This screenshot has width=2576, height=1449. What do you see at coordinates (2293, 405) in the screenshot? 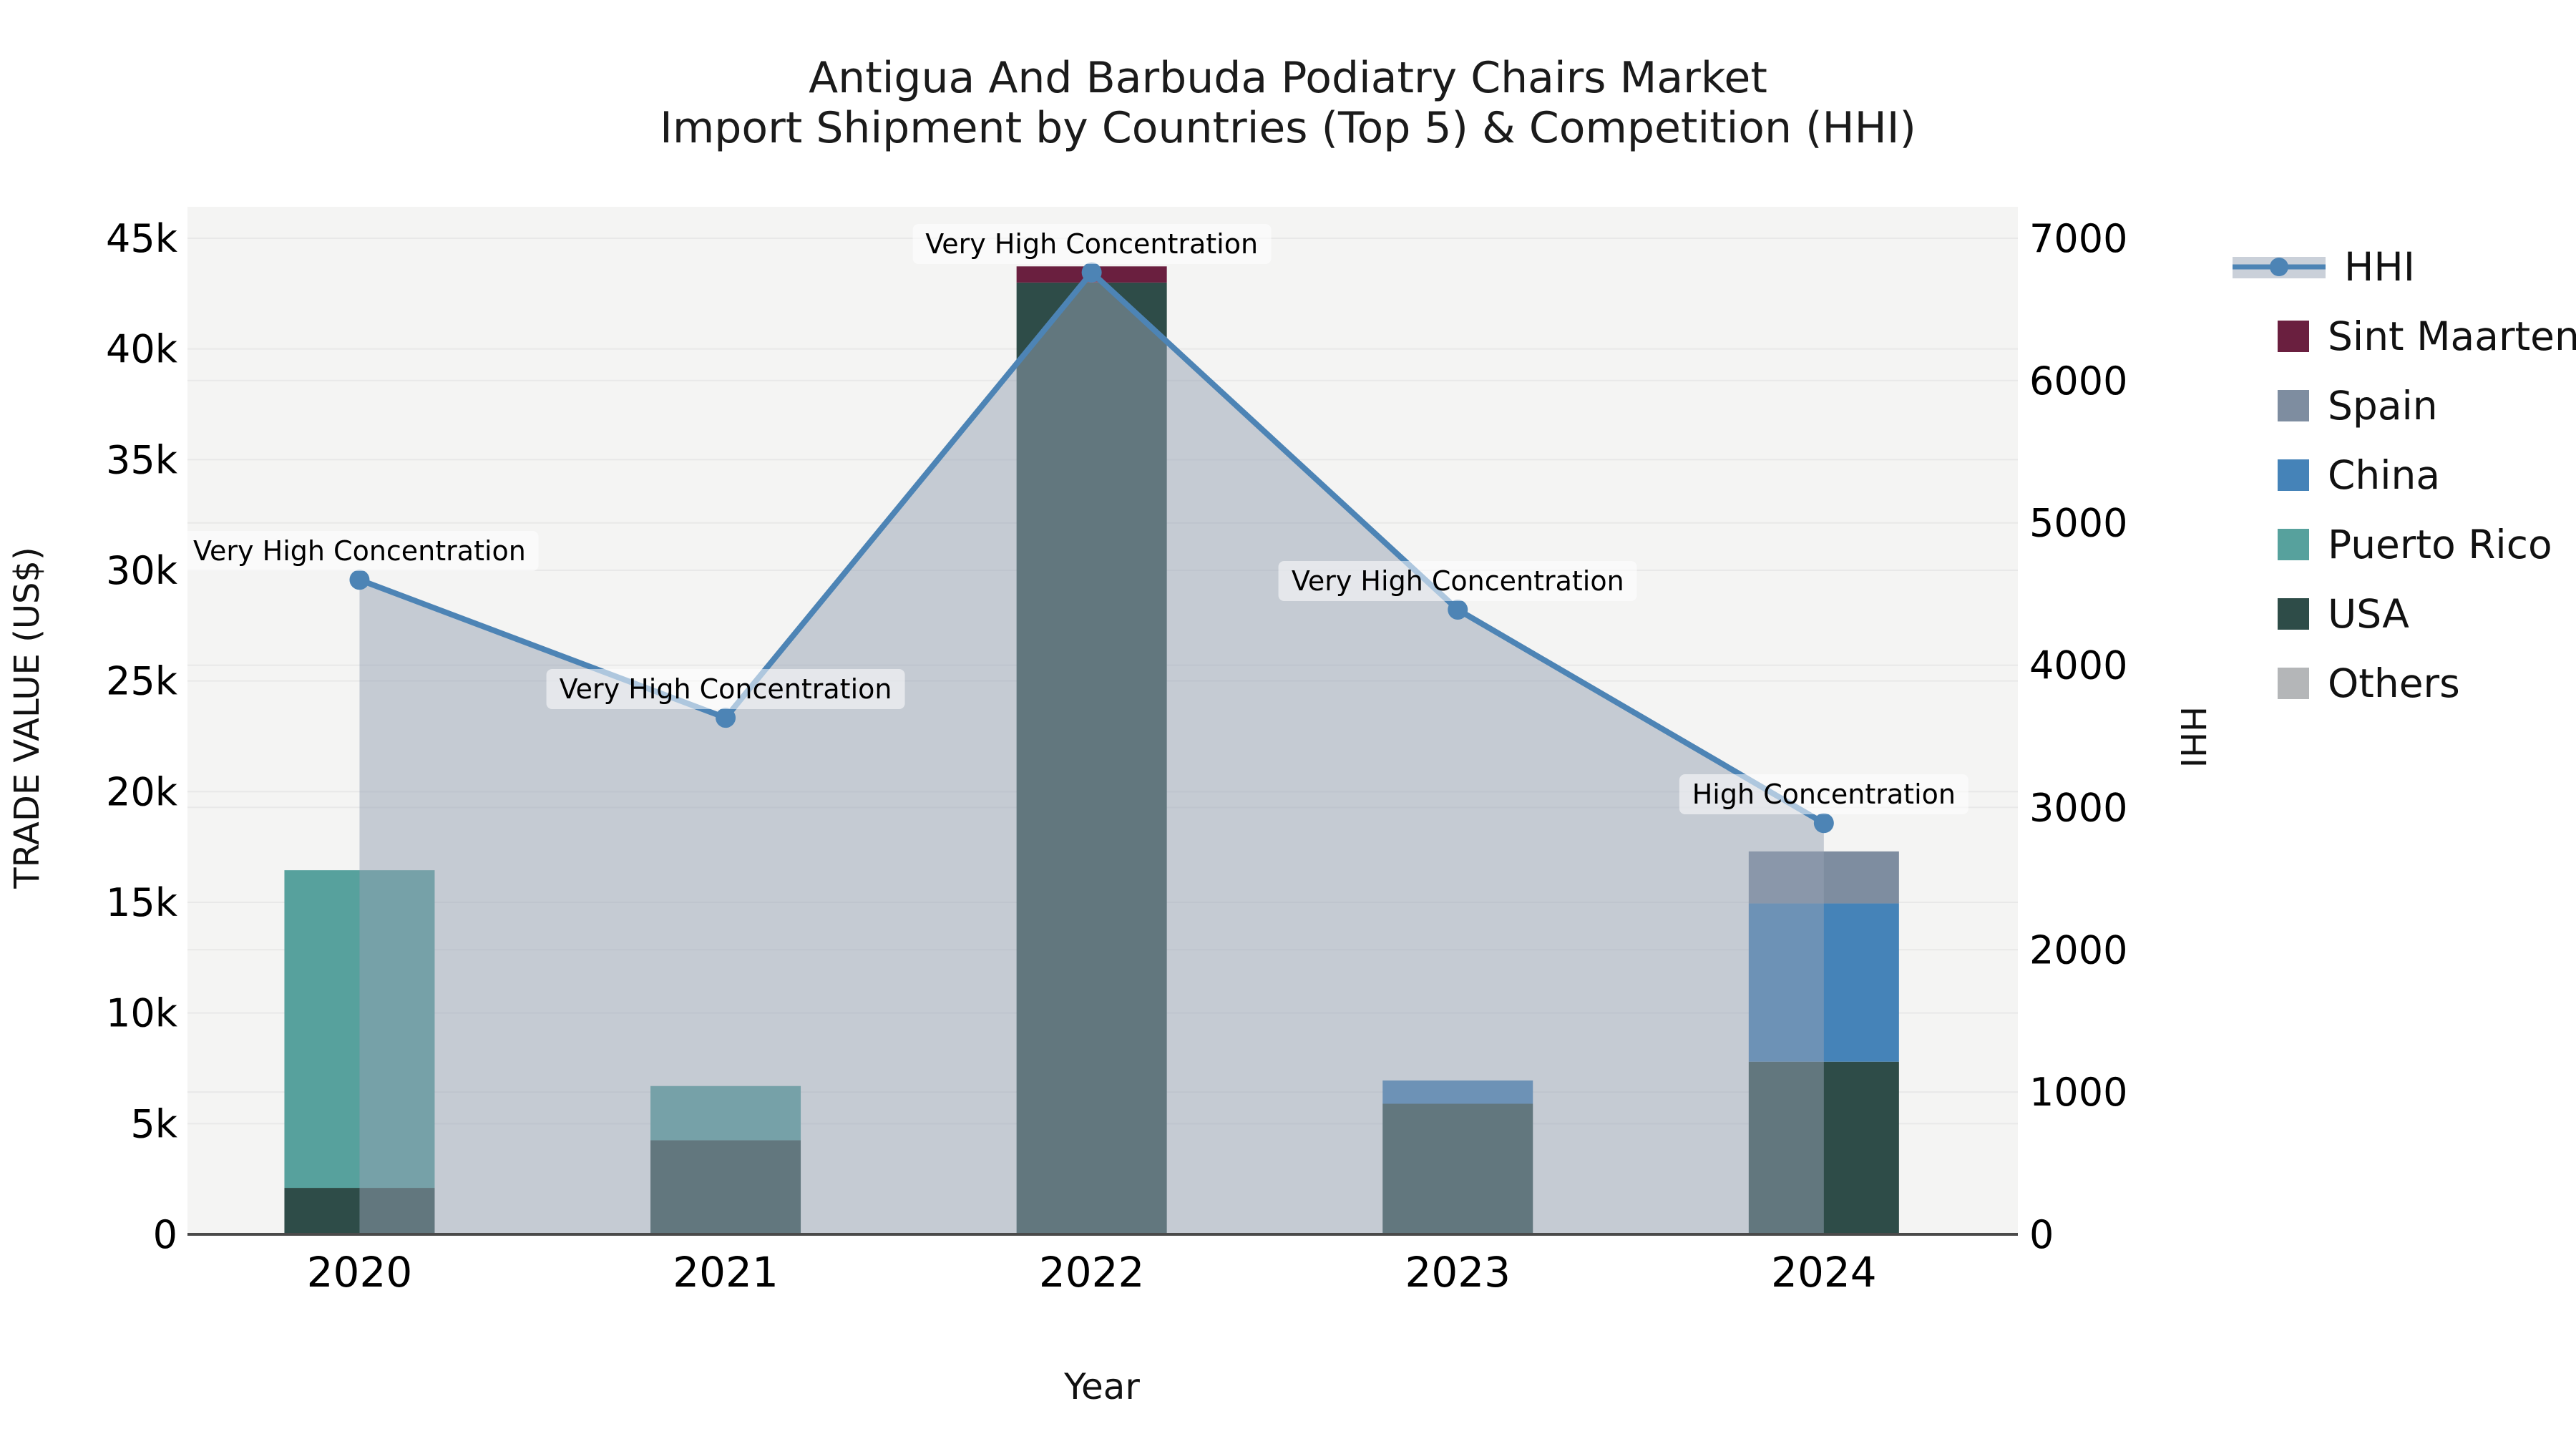
I see `legend-swatch-spain` at bounding box center [2293, 405].